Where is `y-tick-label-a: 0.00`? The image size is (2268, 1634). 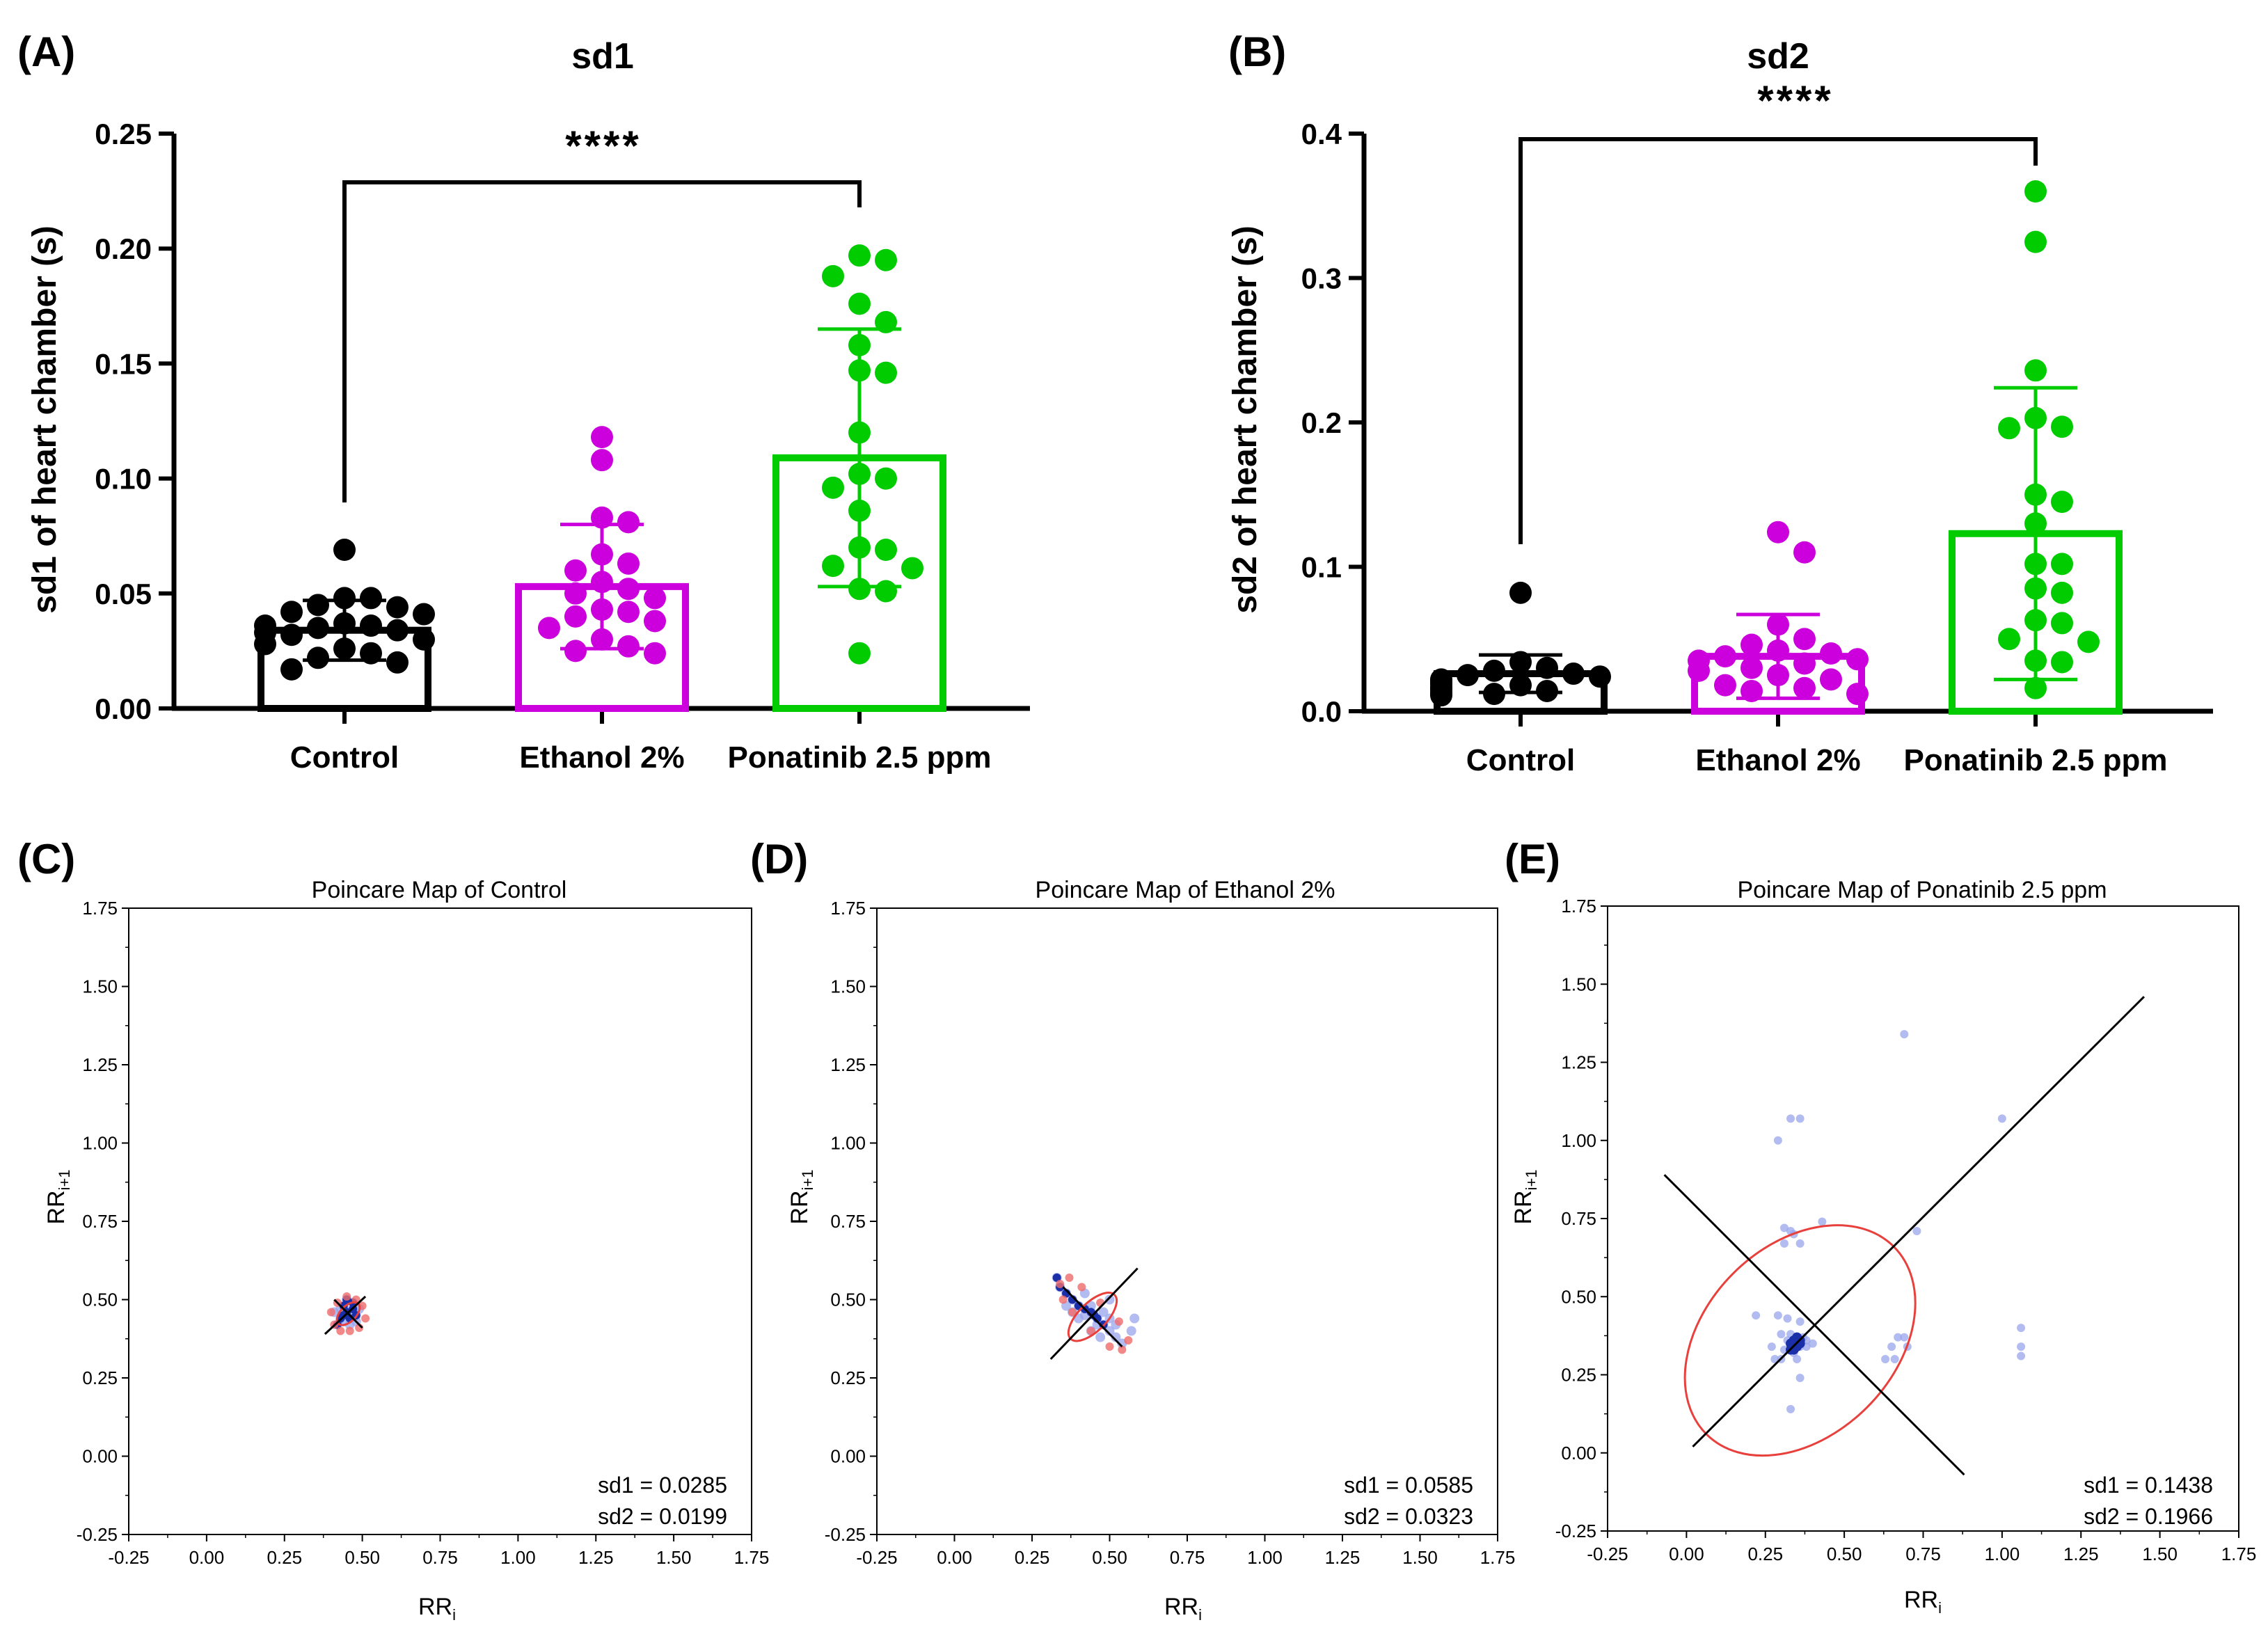
y-tick-label-a: 0.00 is located at coordinates (123, 709).